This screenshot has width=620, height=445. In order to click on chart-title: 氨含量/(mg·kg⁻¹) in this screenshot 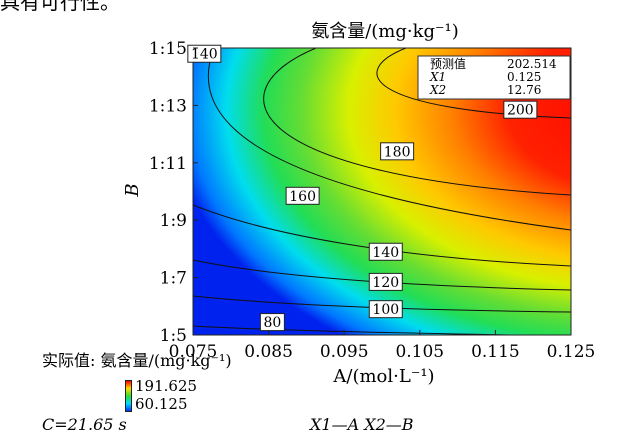, I will do `click(385, 31)`.